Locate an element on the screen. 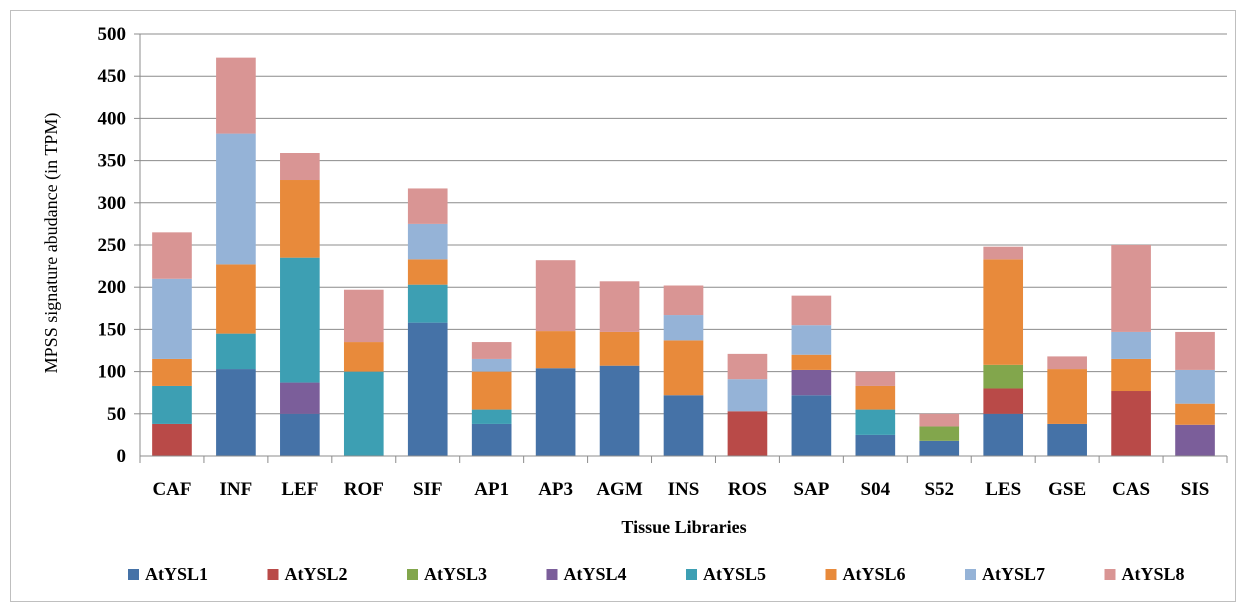  bar-inf-atysl5 is located at coordinates (236, 351).